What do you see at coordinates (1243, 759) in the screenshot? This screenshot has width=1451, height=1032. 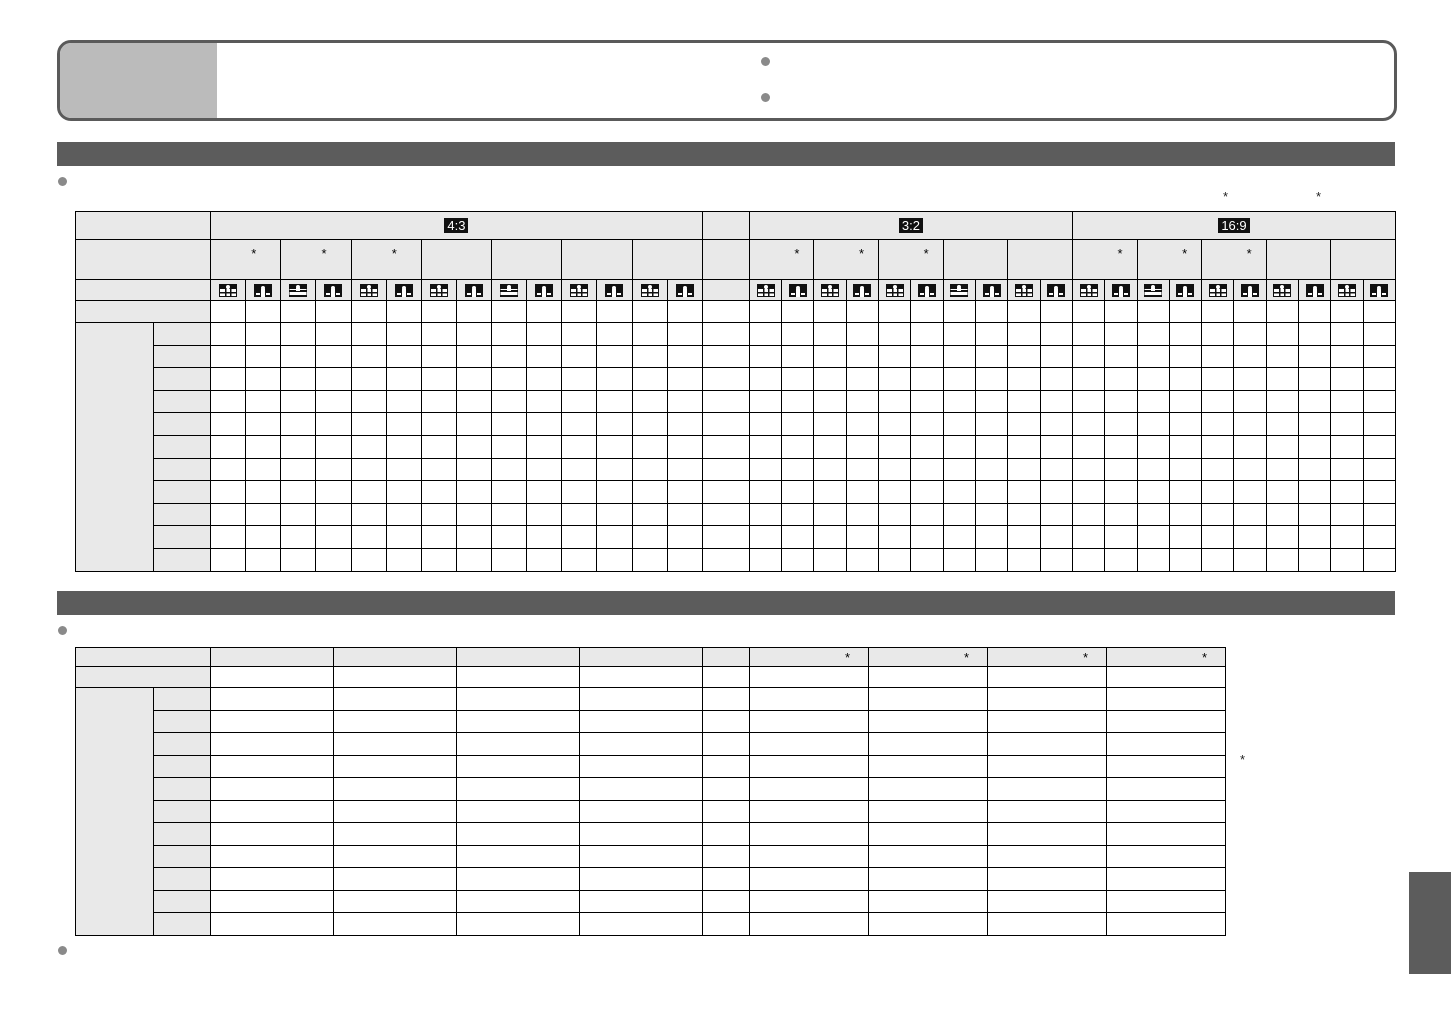 I see `footnote-mark: *` at bounding box center [1243, 759].